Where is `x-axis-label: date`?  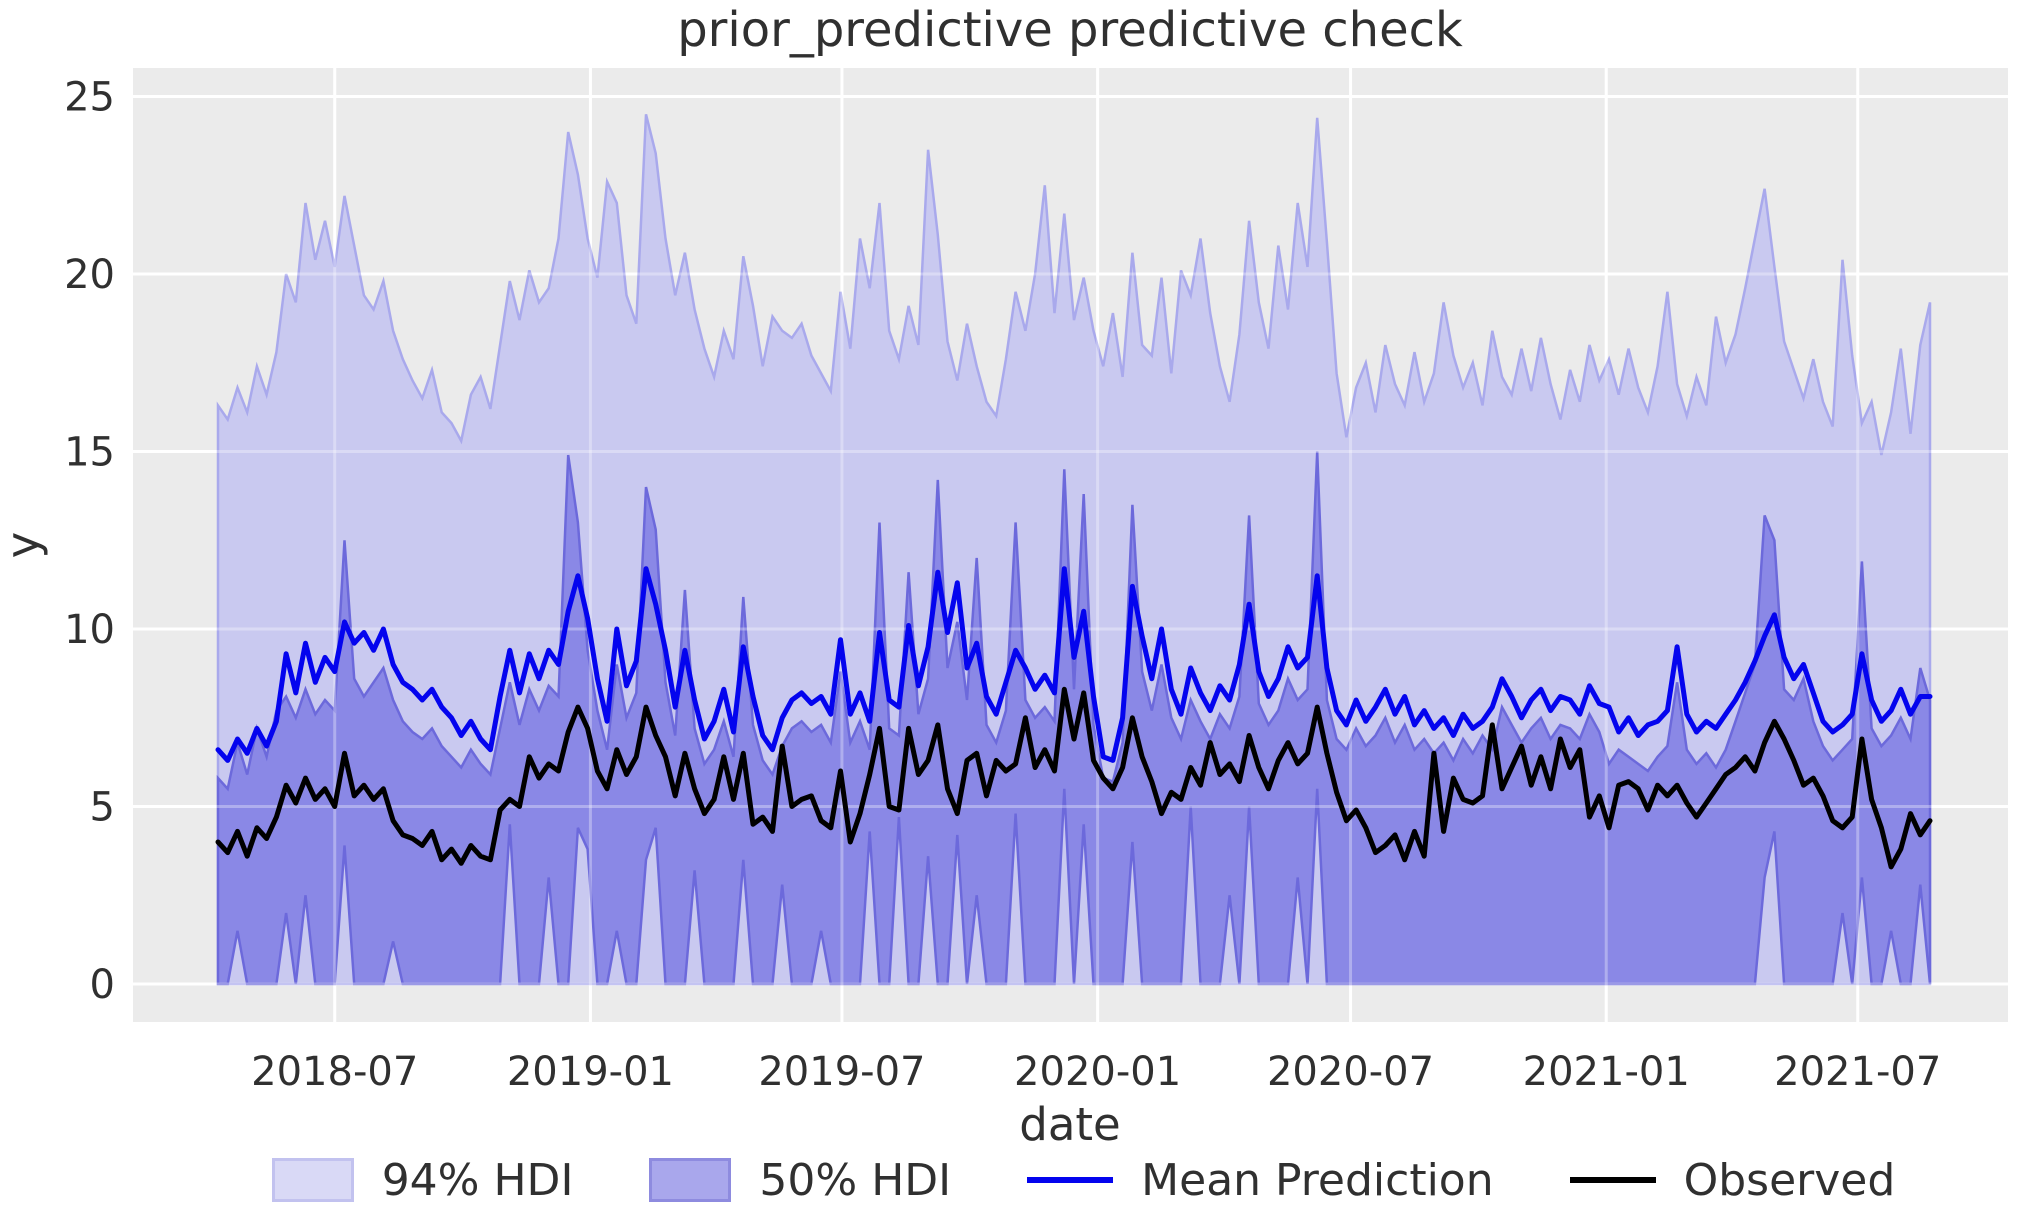
x-axis-label: date is located at coordinates (1069, 1124).